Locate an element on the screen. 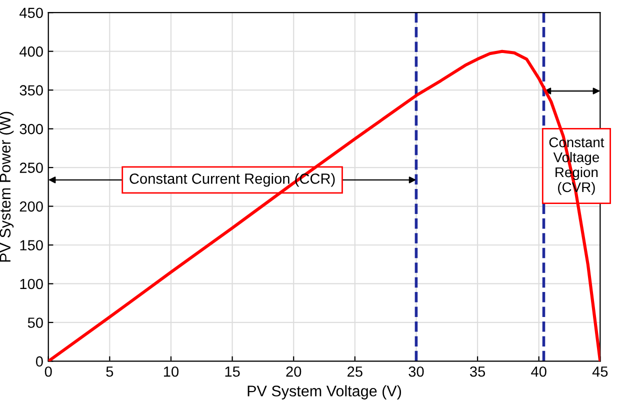 This screenshot has height=420, width=620. y-tick-label: 100 is located at coordinates (31, 284).